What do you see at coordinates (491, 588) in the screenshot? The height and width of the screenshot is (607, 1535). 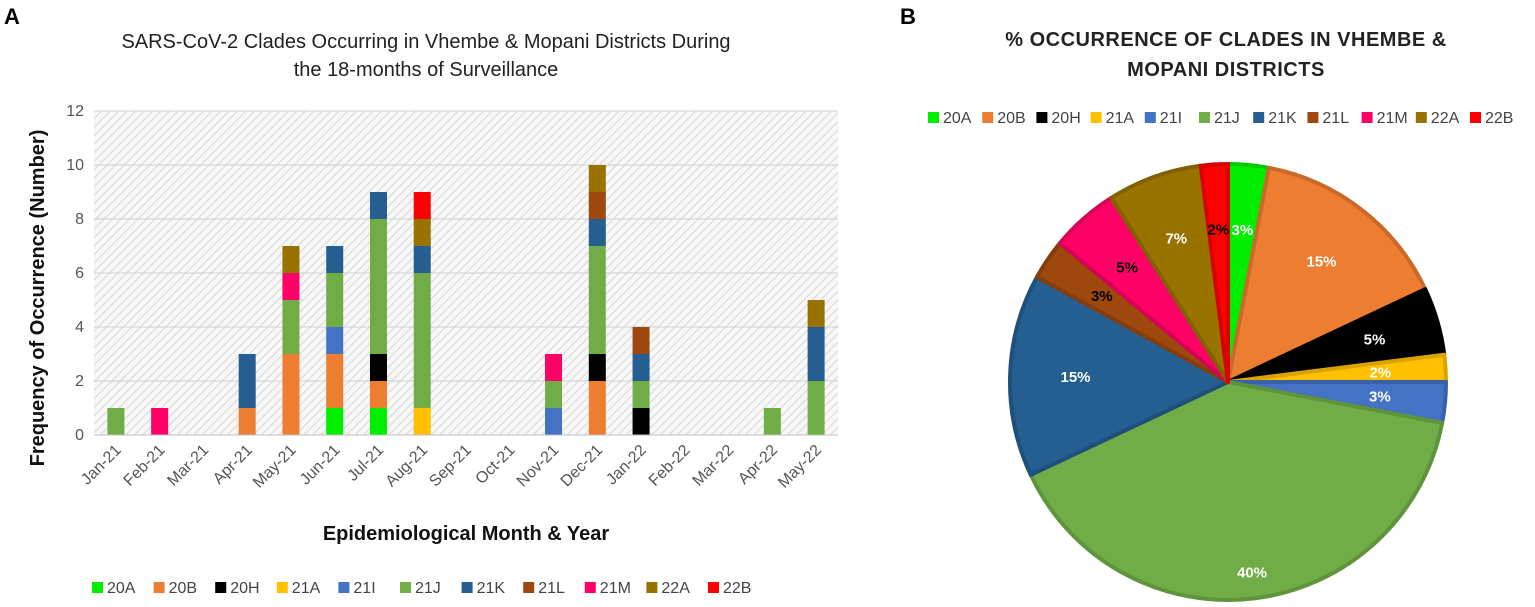 I see `legend-label-21k: 21K` at bounding box center [491, 588].